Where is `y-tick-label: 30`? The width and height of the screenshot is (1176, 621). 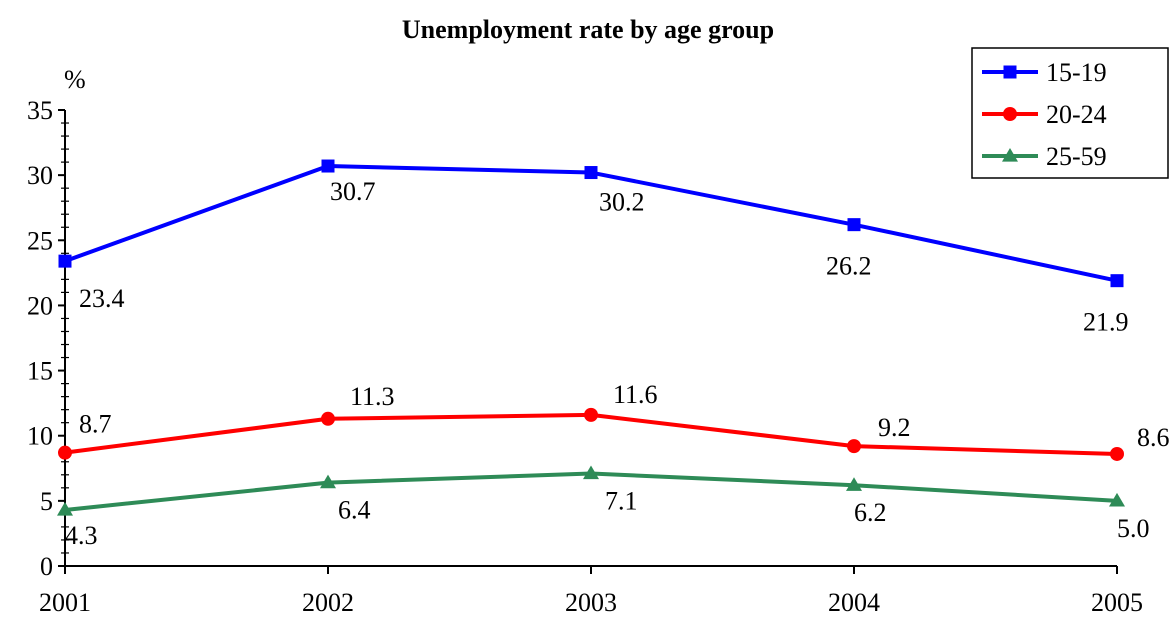 y-tick-label: 30 is located at coordinates (40, 175).